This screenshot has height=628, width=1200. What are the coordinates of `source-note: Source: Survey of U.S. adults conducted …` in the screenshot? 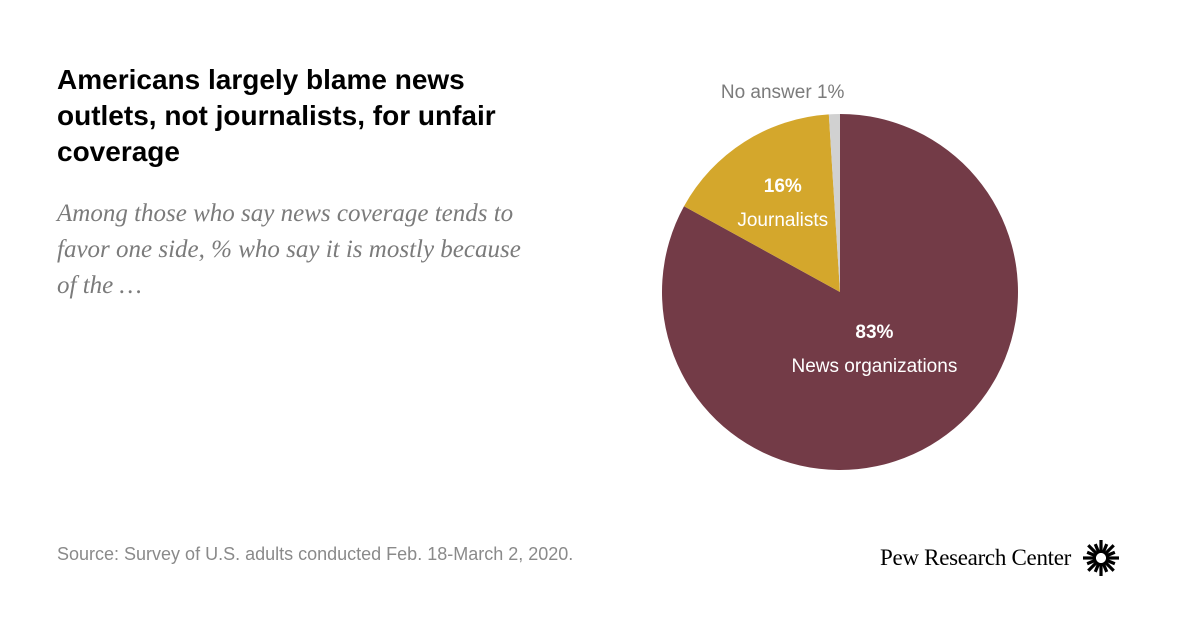 It's located at (315, 554).